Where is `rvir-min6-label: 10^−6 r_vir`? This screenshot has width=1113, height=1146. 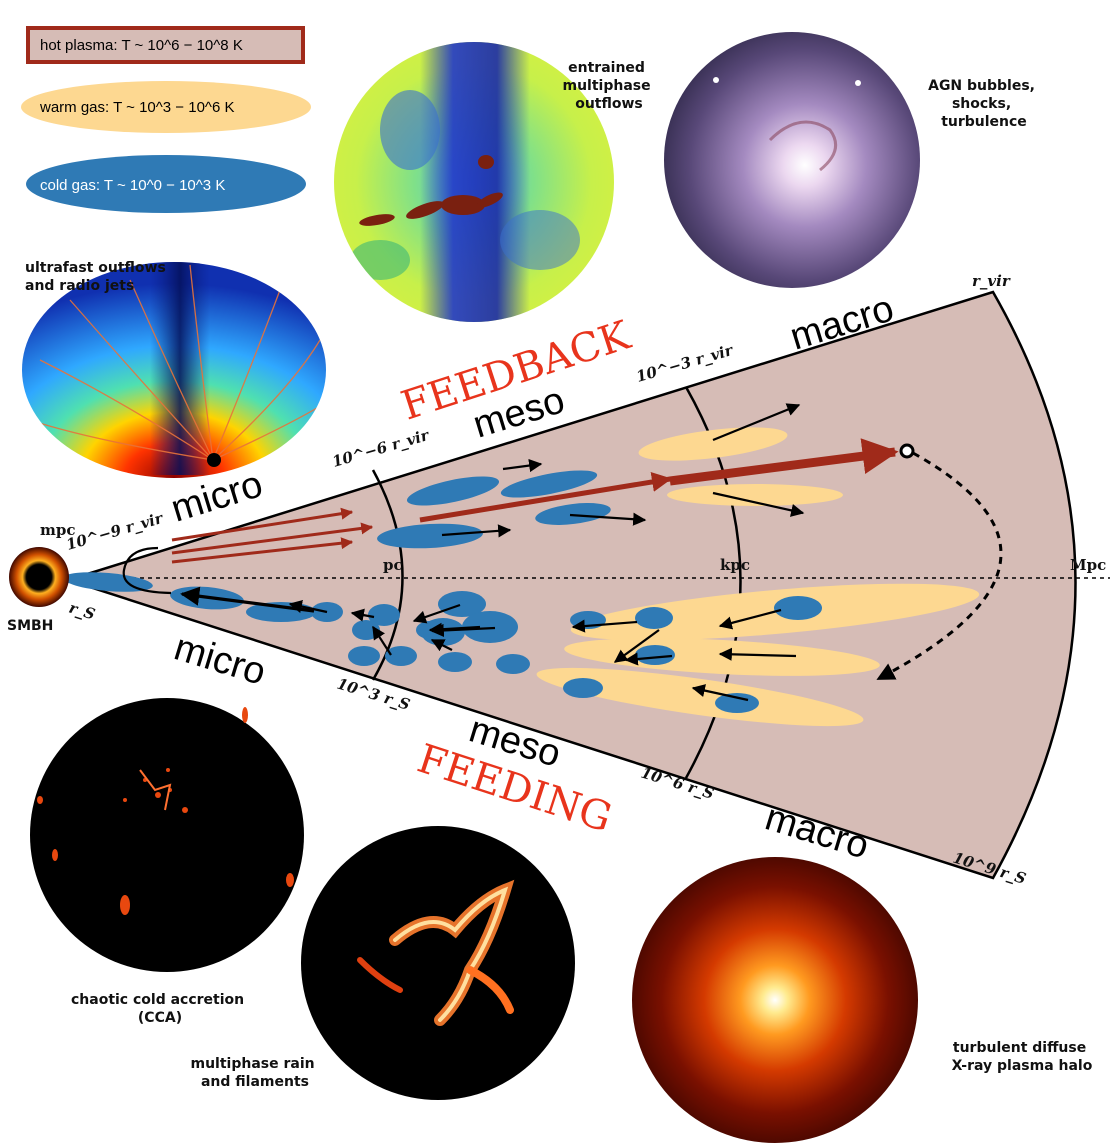
rvir-min6-label: 10^−6 r_vir is located at coordinates (381, 448).